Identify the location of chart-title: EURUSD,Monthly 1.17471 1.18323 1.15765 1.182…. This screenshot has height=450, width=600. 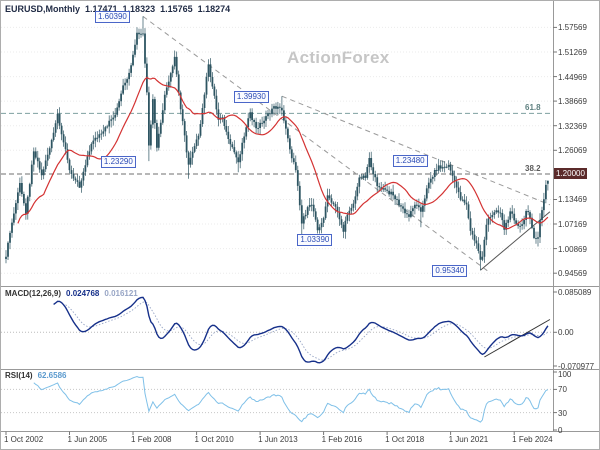
(117, 9).